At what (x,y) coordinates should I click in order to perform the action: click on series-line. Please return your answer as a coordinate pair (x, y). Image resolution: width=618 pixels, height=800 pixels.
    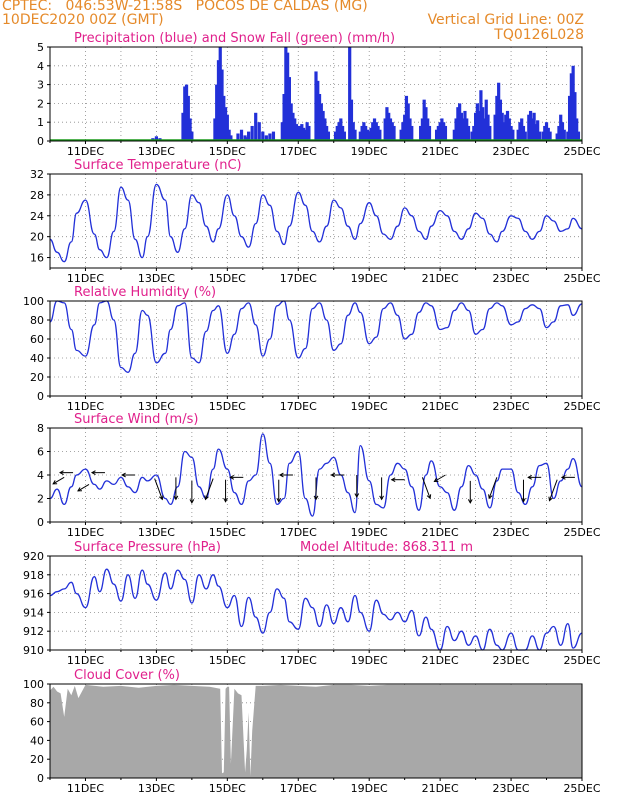
    Looking at the image, I should click on (316, 223).